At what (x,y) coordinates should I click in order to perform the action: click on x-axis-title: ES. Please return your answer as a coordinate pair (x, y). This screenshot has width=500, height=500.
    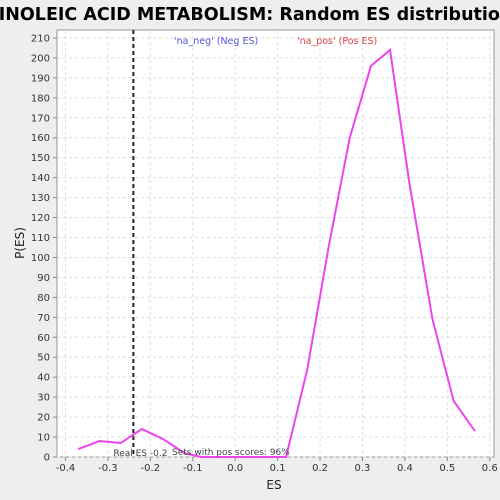
    Looking at the image, I should click on (273, 485).